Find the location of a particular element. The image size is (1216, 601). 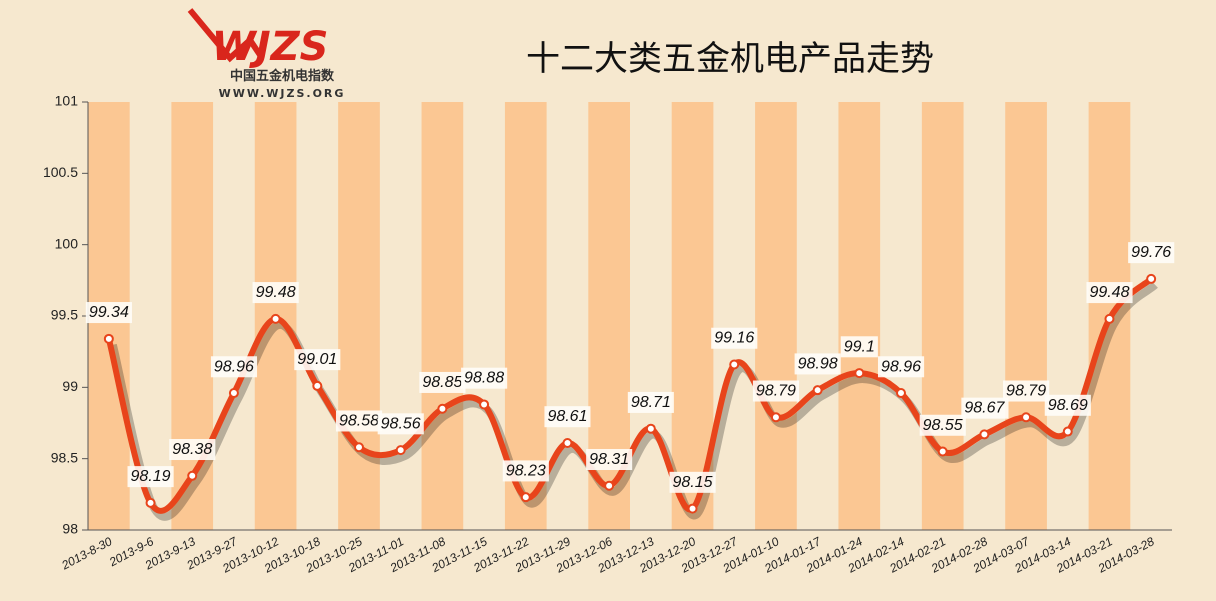

logo-url: WWW.WJZS.ORG is located at coordinates (282, 93).